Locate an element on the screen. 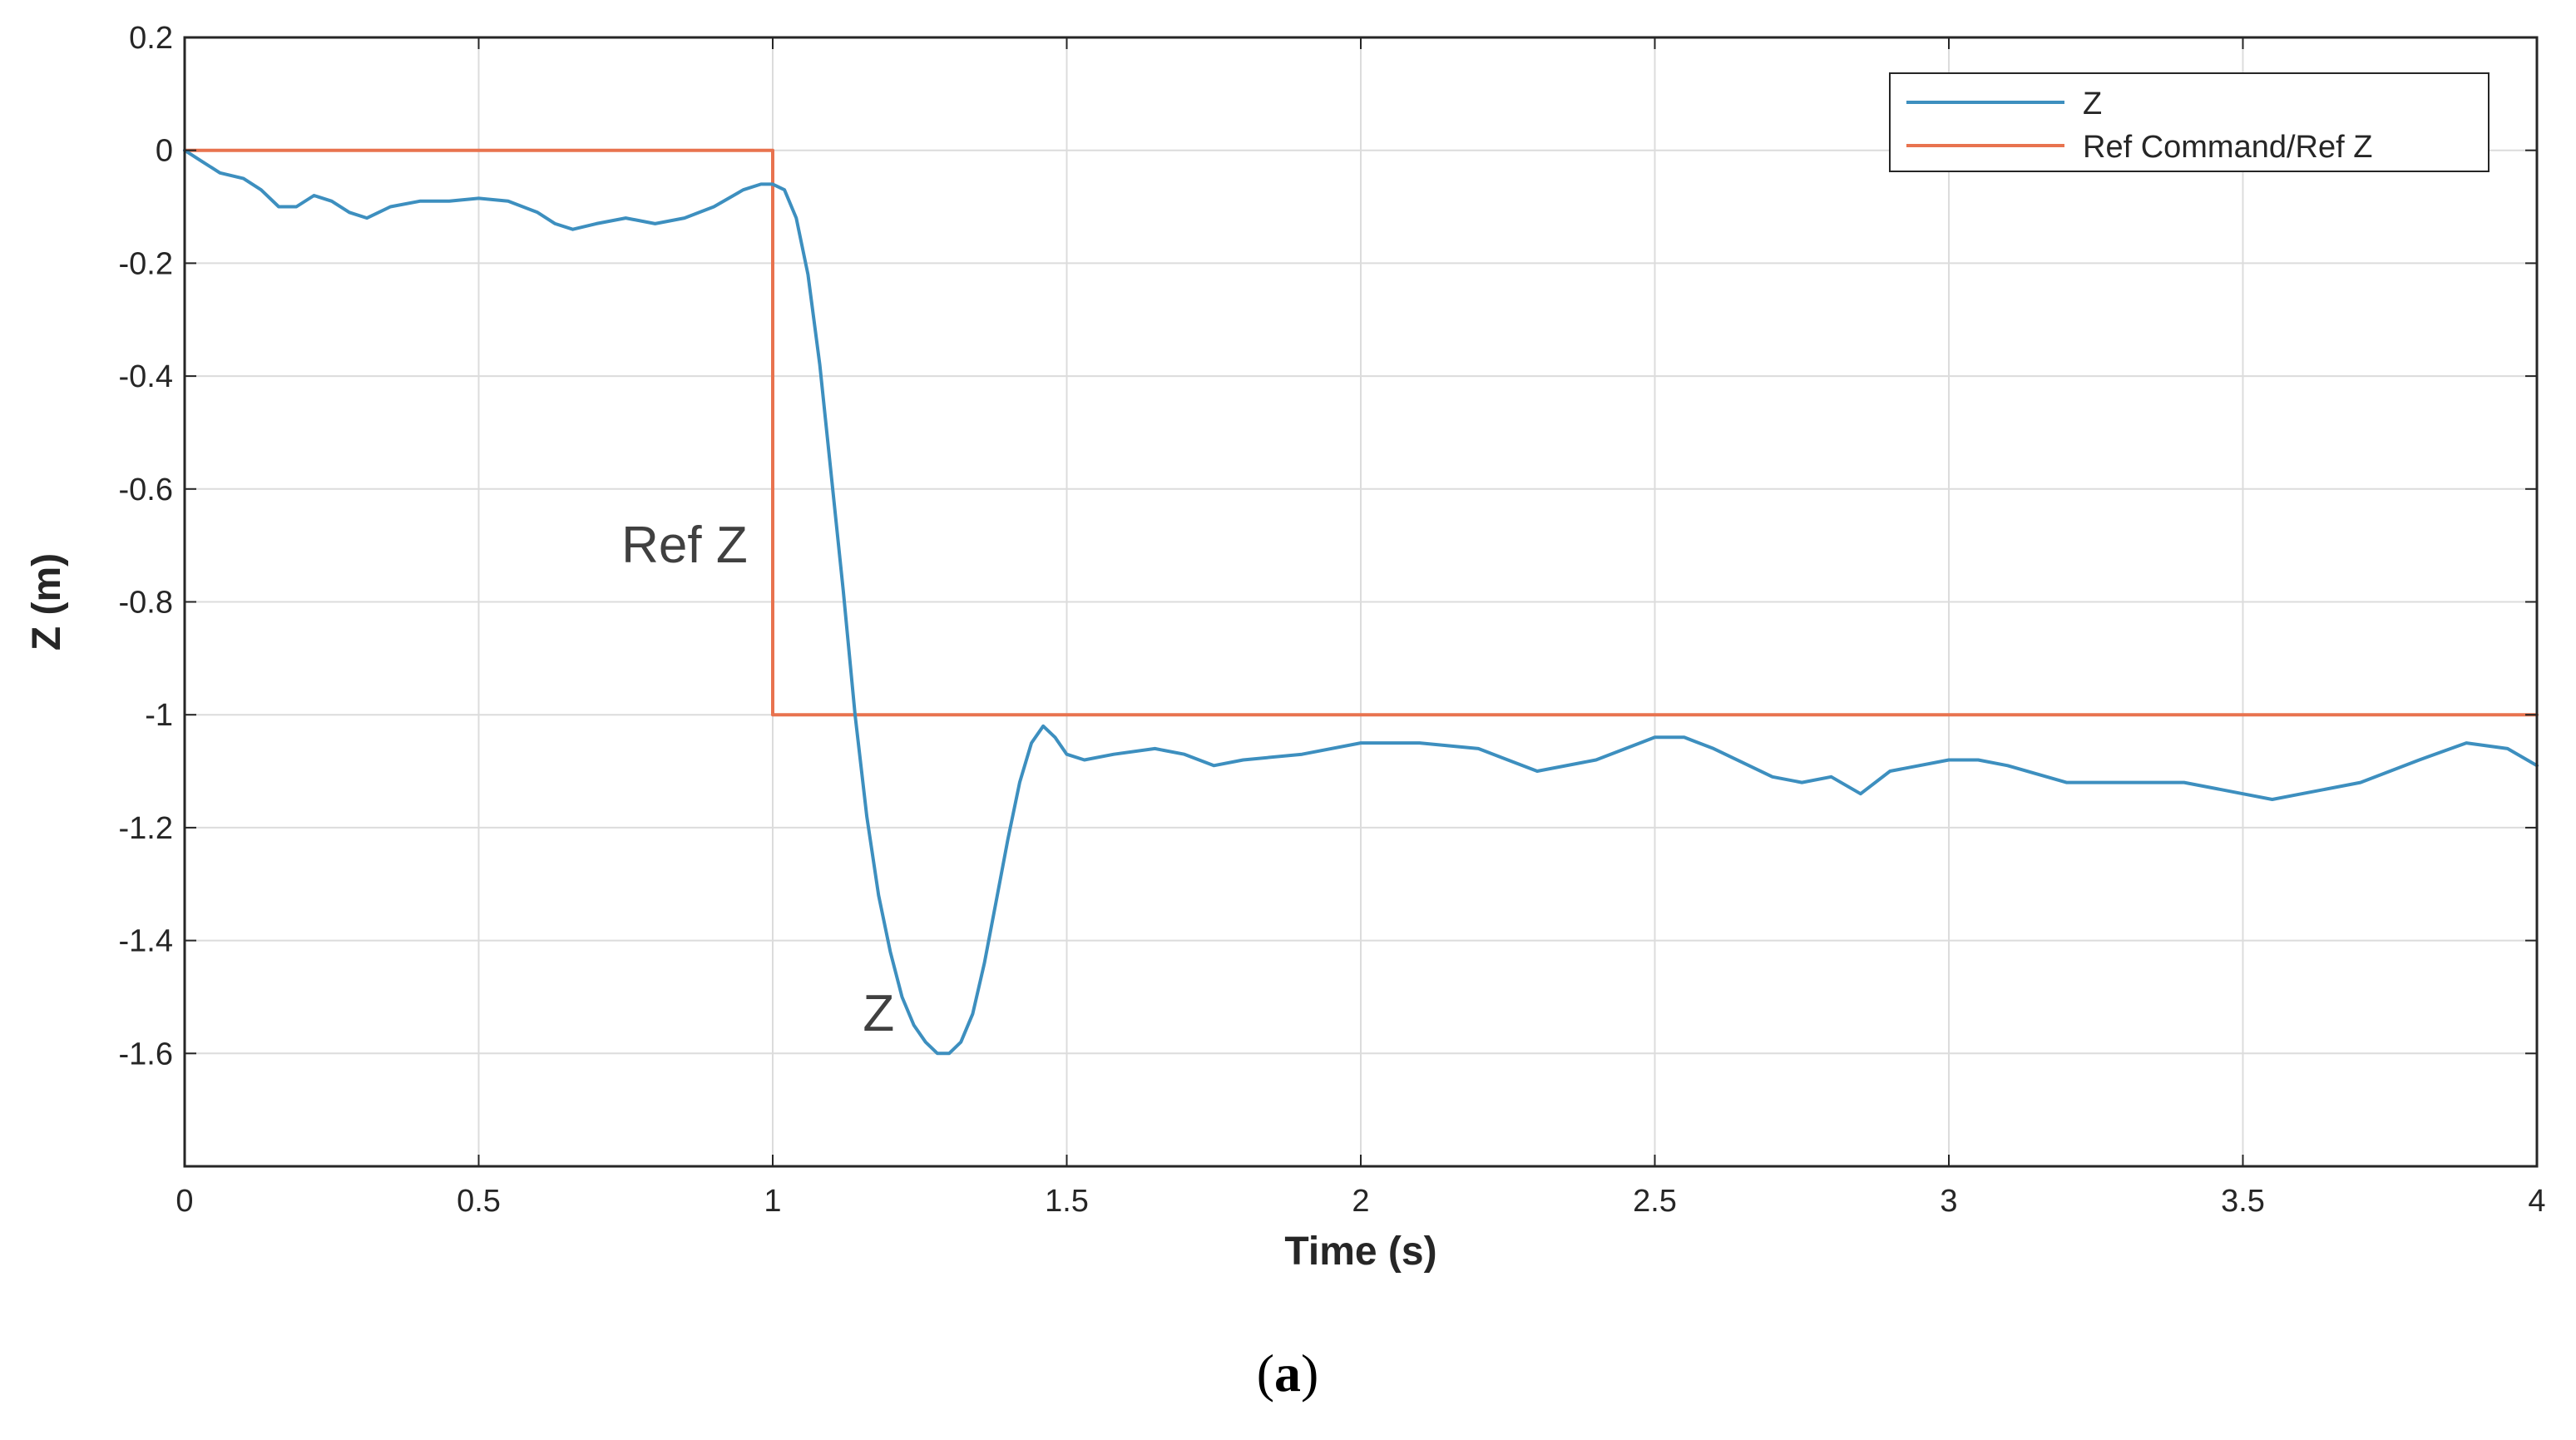 The height and width of the screenshot is (1440, 2576). y-tick-label-_1_4: -1.4 is located at coordinates (146, 941).